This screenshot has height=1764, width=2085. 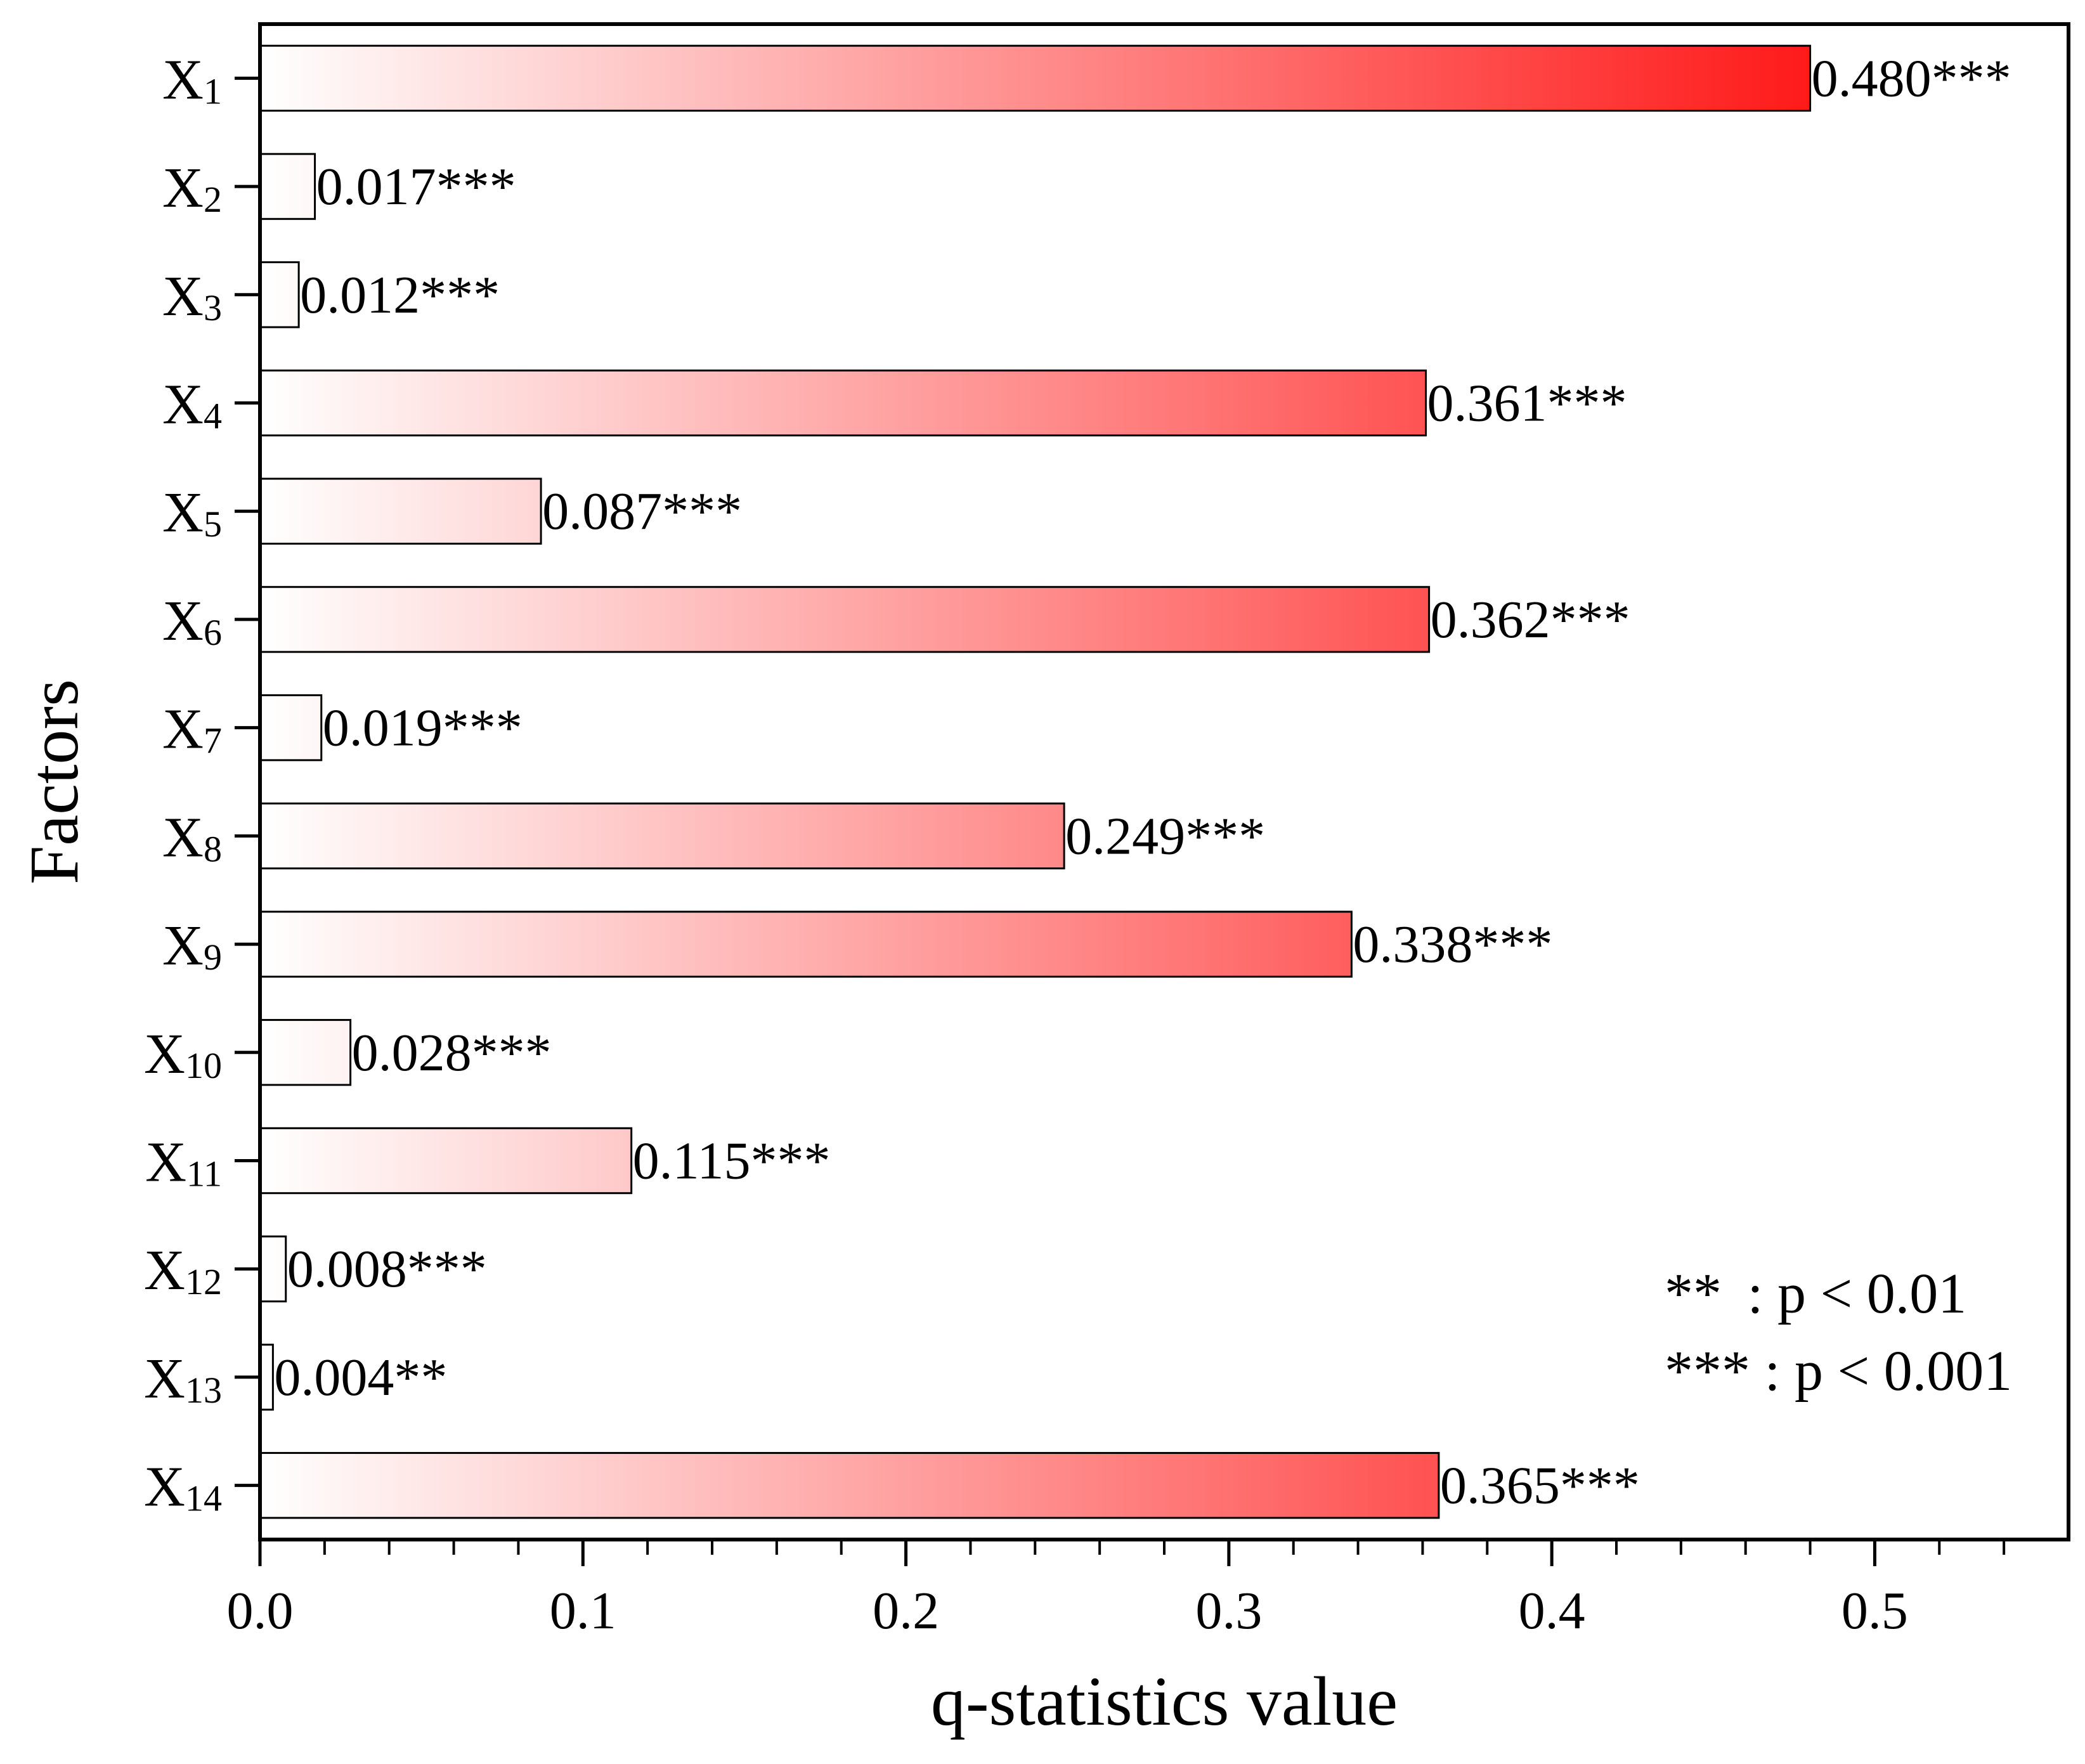 I want to click on legend-symbol: ***, so click(x=1707, y=1371).